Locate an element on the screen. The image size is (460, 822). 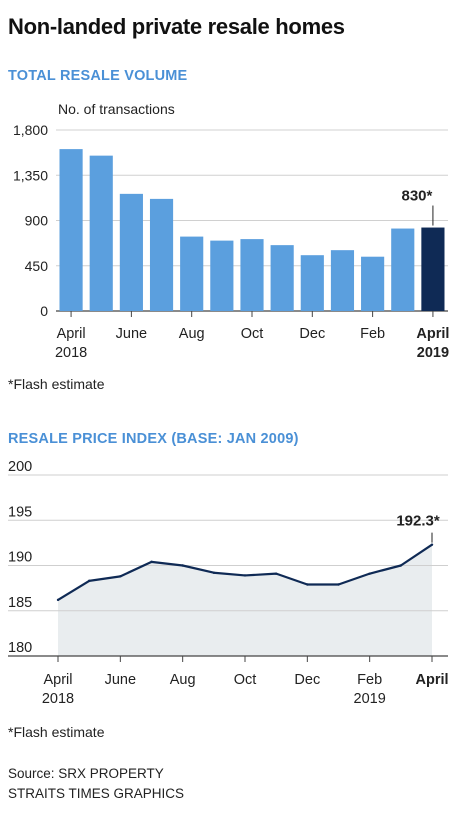
y-tick-label: 195 is located at coordinates (20, 512).